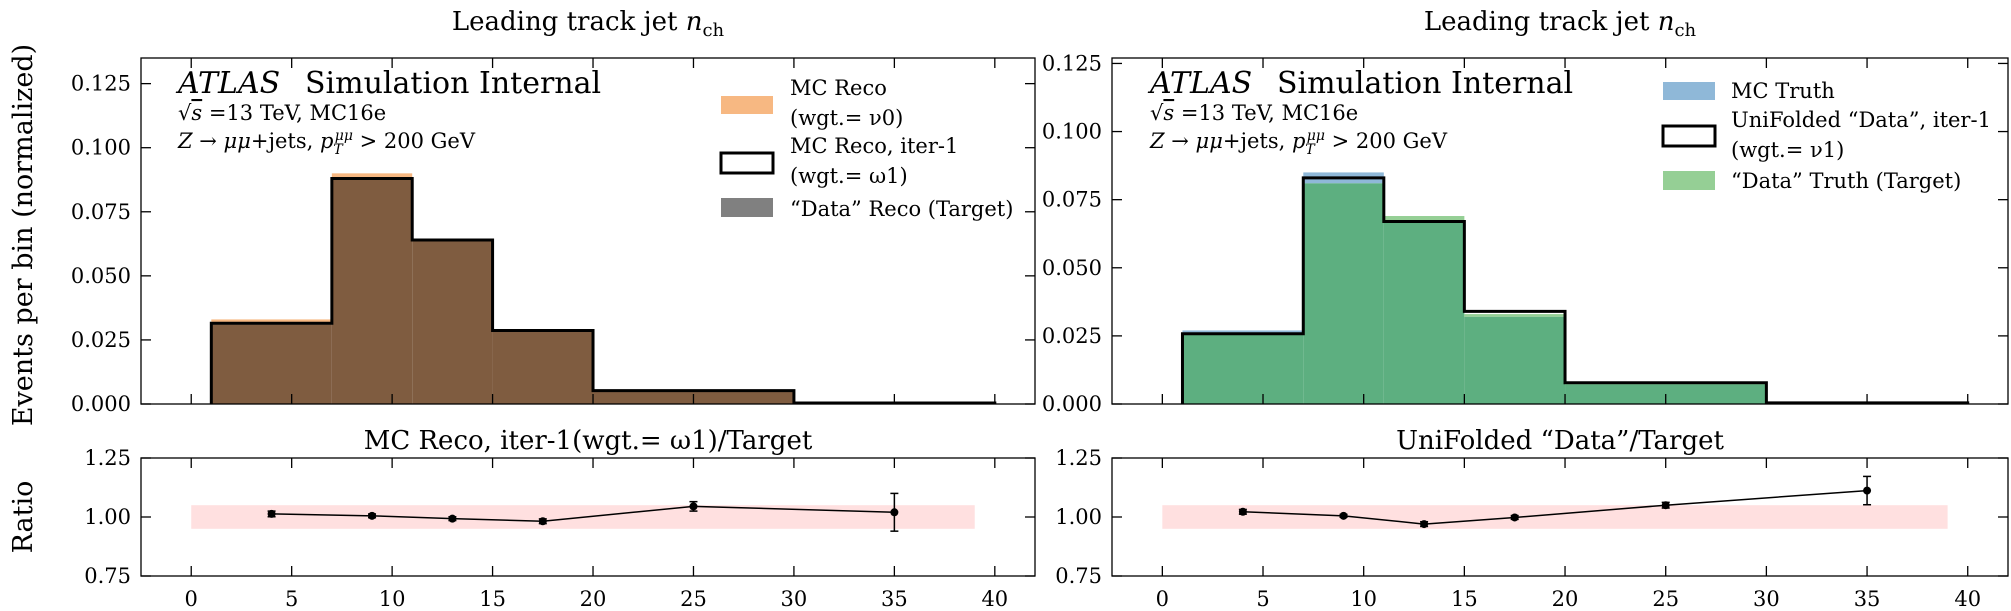 This screenshot has height=611, width=2011. Describe the element at coordinates (23, 235) in the screenshot. I see `y-axis-label-top: Events per bin (normalized)` at that location.